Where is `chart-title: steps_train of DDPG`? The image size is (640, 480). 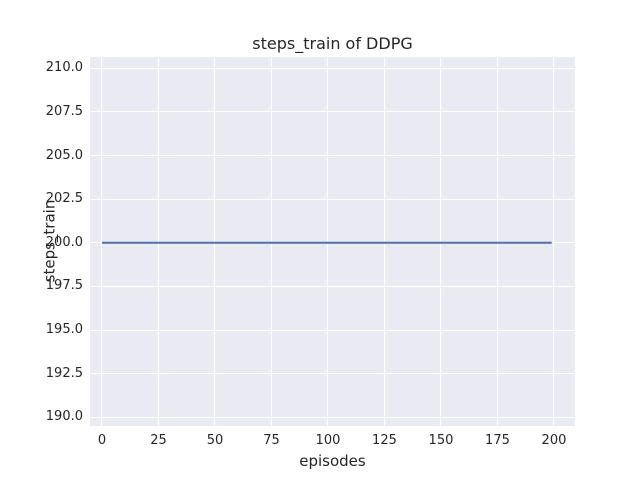
chart-title: steps_train of DDPG is located at coordinates (332, 43).